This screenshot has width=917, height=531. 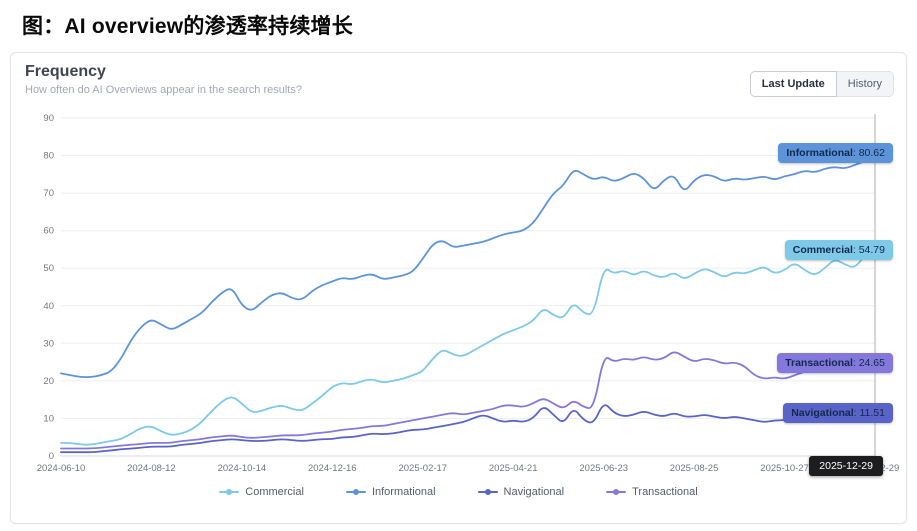 I want to click on legend-item-navigational: Navigational, so click(x=521, y=492).